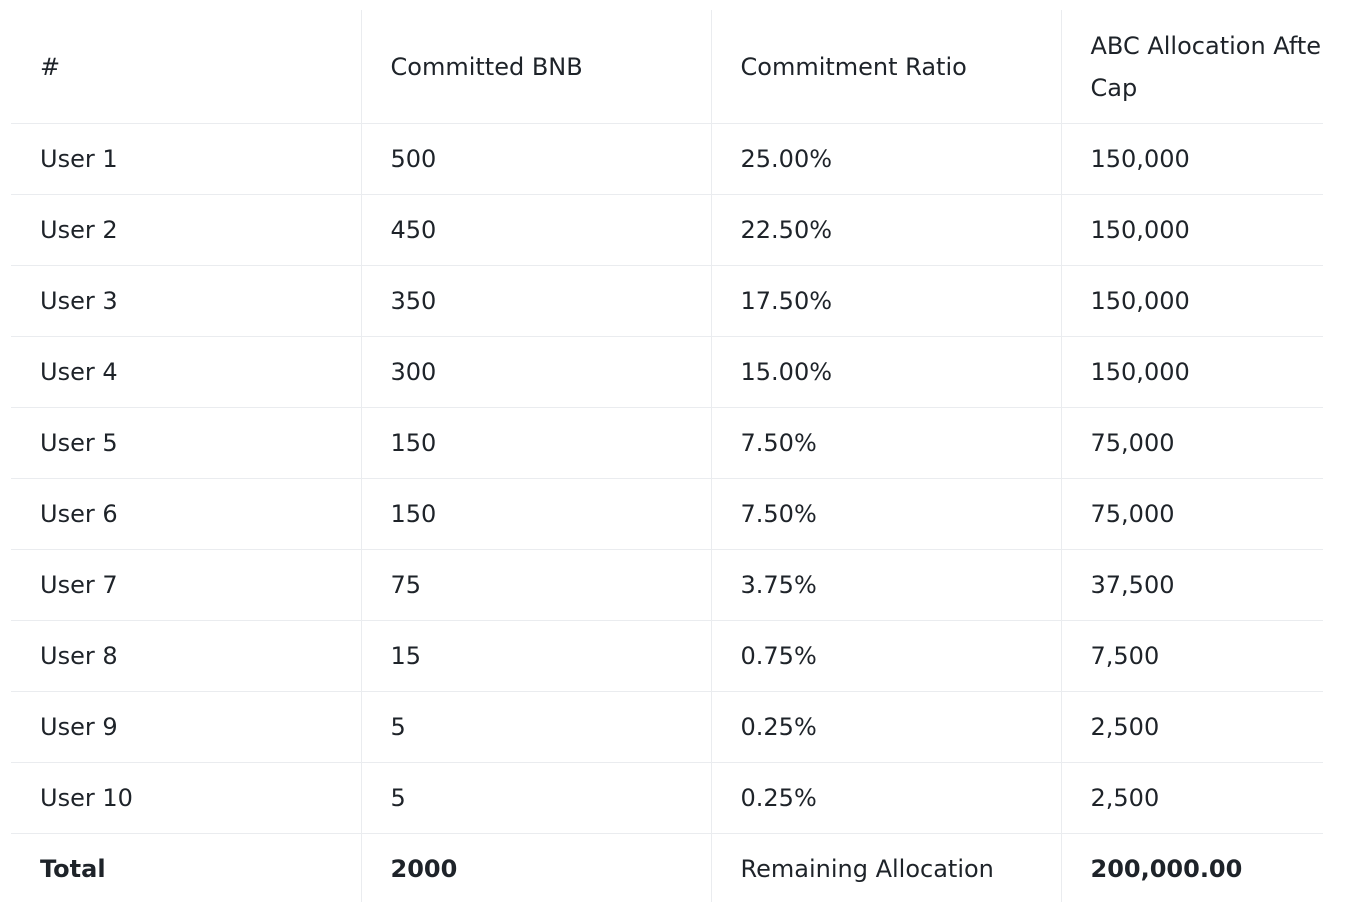  Describe the element at coordinates (1191, 656) in the screenshot. I see `cell-abc-allocation: 7,500` at that location.